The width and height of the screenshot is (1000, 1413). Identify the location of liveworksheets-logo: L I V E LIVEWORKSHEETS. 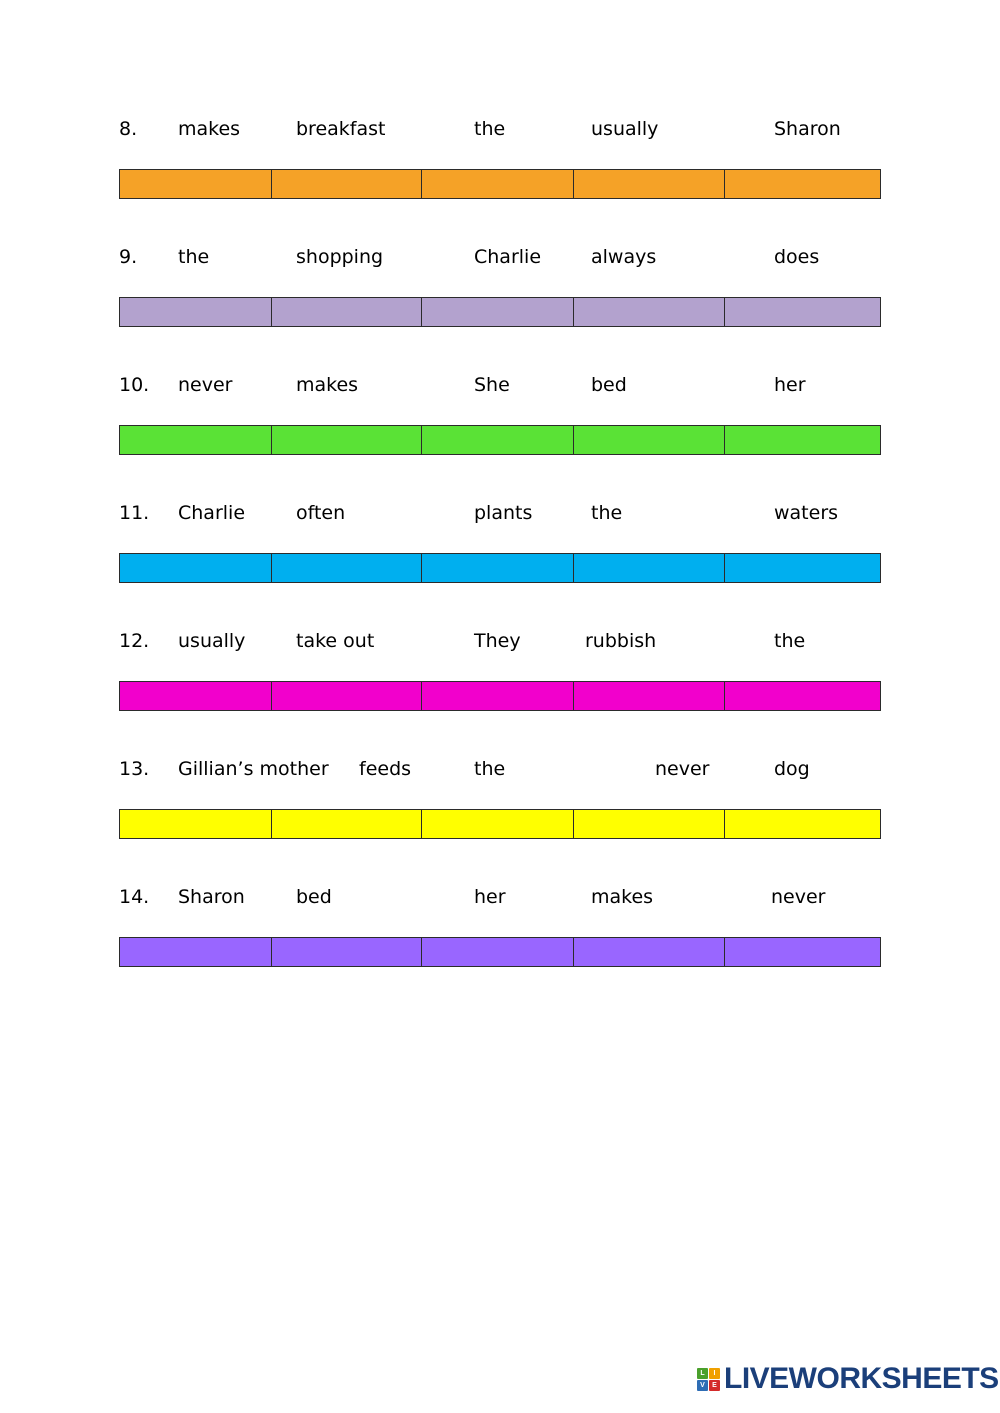
(848, 1379).